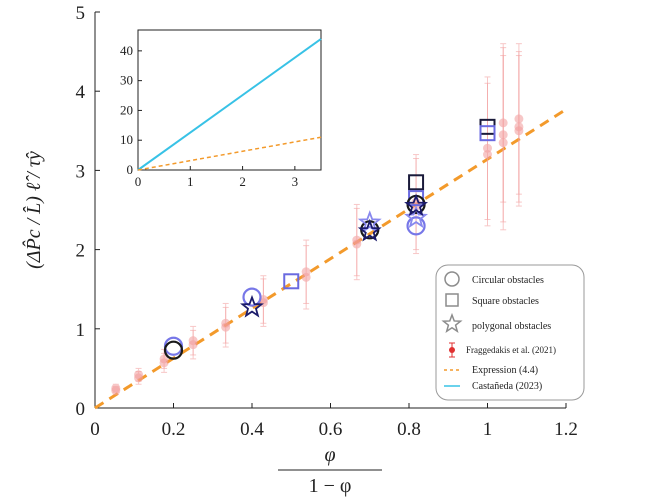  I want to click on legend-item-square: Square obstacles, so click(492, 300).